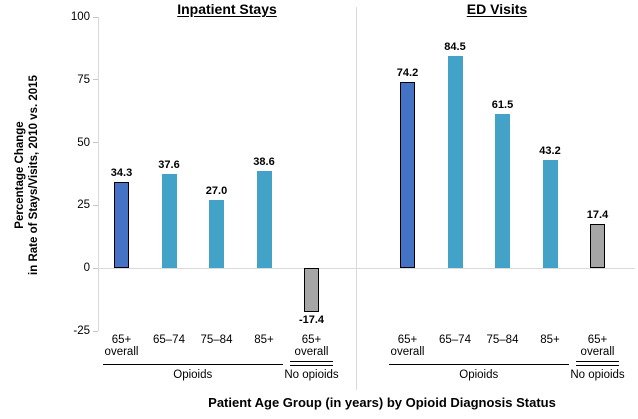 This screenshot has width=638, height=419. Describe the element at coordinates (81, 331) in the screenshot. I see `y-axis-tick-label: -25` at that location.